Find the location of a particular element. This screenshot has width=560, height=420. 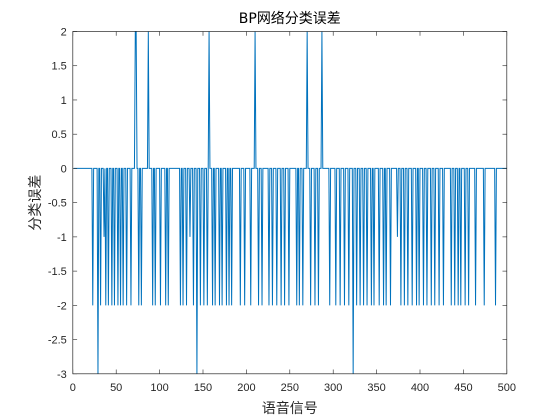

y-tick-label: -3 is located at coordinates (62, 375).